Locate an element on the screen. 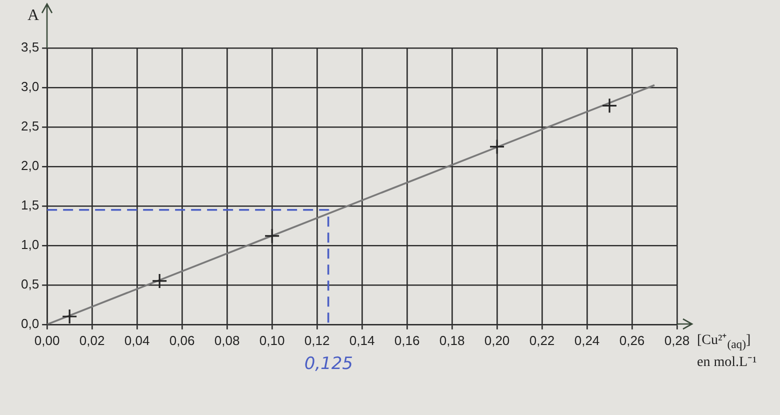  y-tick-label: 2,5 is located at coordinates (30, 126).